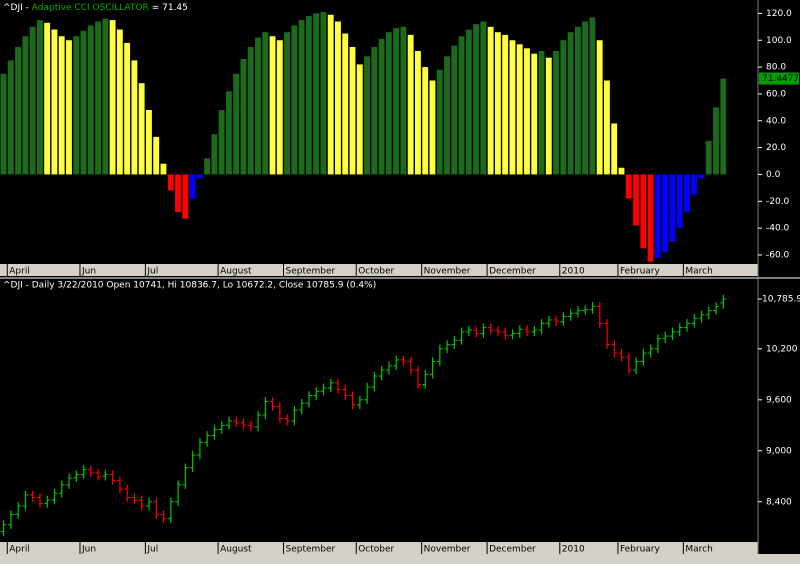 The image size is (800, 564). I want to click on x-tick-label: August, so click(236, 550).